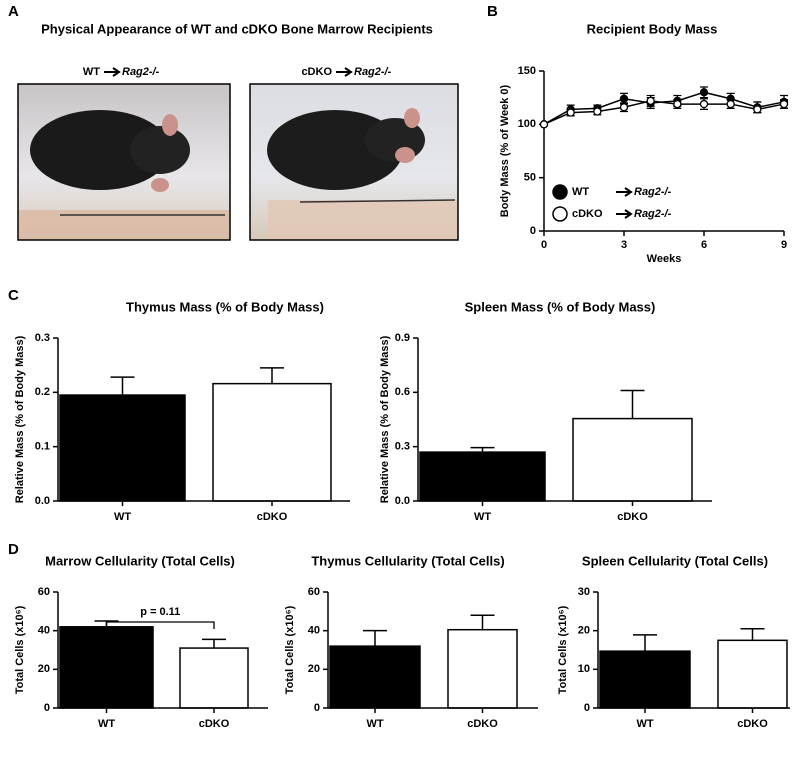 The height and width of the screenshot is (783, 800). I want to click on legend-recipient: Rag2-/-, so click(653, 214).